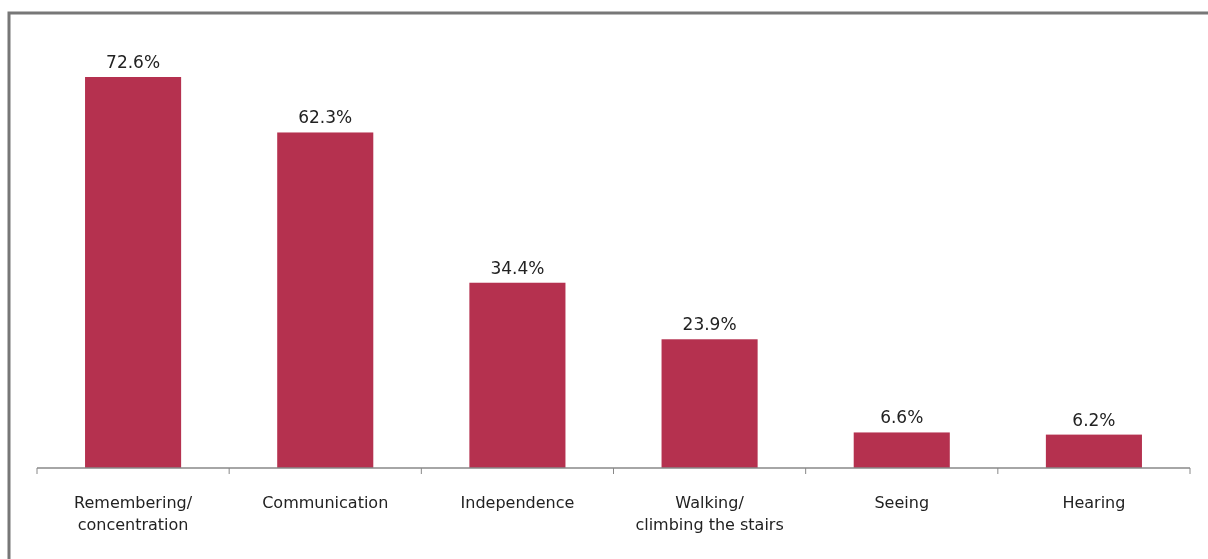 The width and height of the screenshot is (1208, 559). Describe the element at coordinates (325, 117) in the screenshot. I see `data-label: 62.3%` at that location.